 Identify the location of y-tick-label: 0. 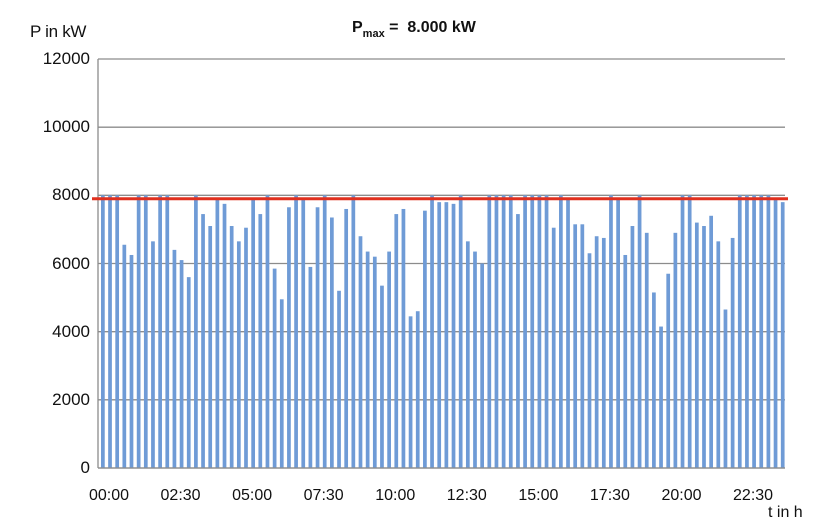
(85, 467).